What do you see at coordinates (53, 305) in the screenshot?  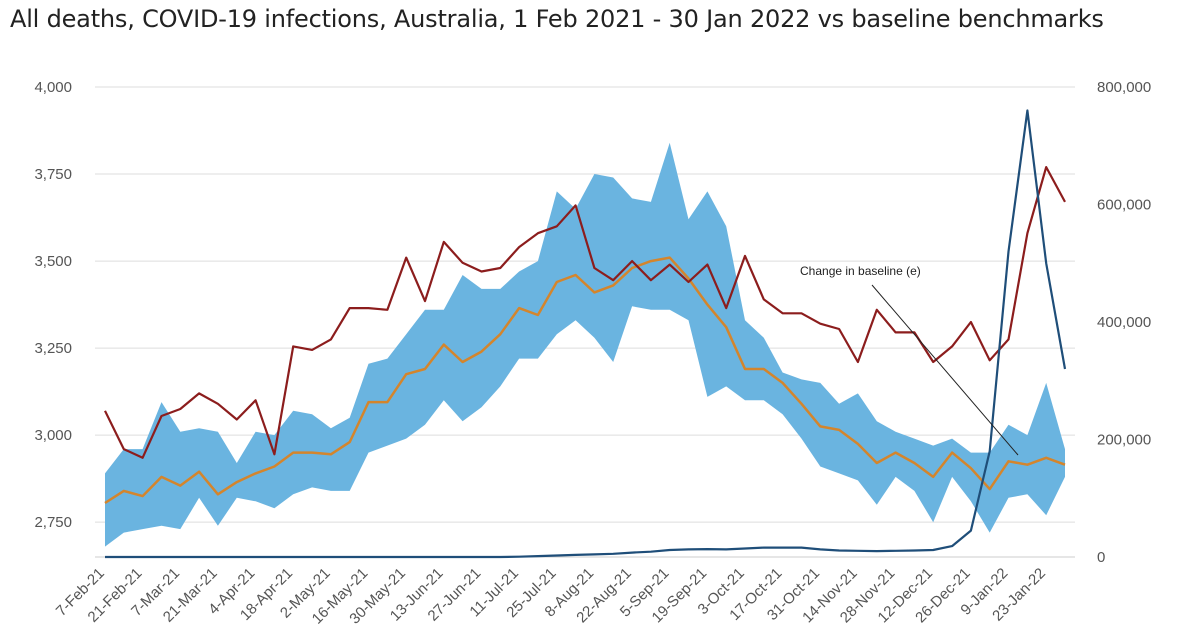 I see `left-axis: 2,750 3,000 3,250 3,500 3,750 4,000` at bounding box center [53, 305].